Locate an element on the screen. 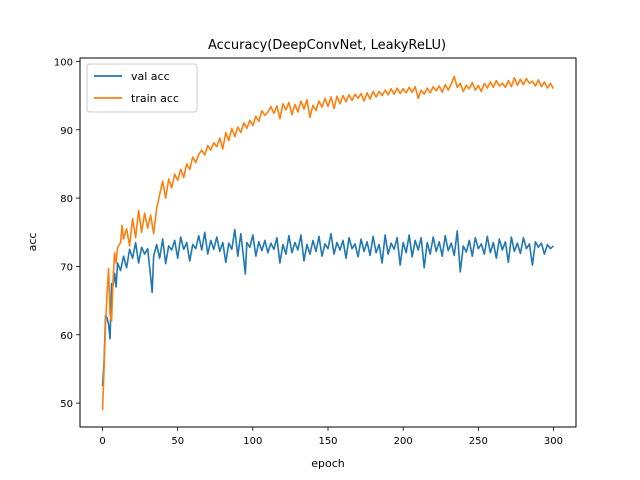  x-tick-label: 100 is located at coordinates (252, 441).